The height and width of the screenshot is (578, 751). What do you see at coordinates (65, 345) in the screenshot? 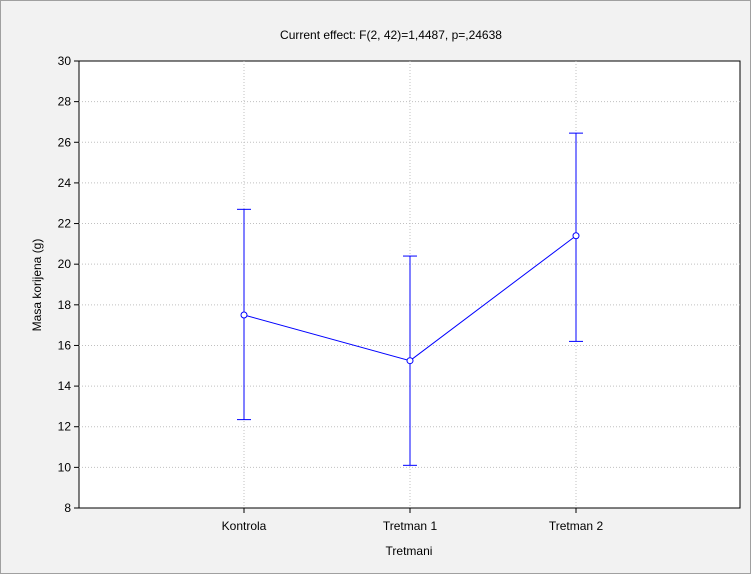
I see `y-tick-label: 16` at bounding box center [65, 345].